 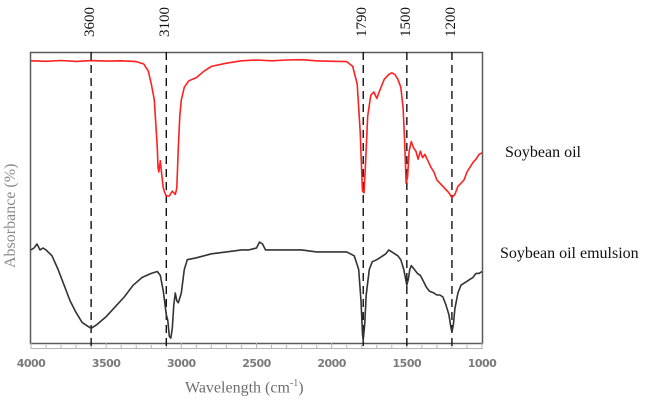 I want to click on x-axis-title-superscript: -1, so click(x=294, y=383).